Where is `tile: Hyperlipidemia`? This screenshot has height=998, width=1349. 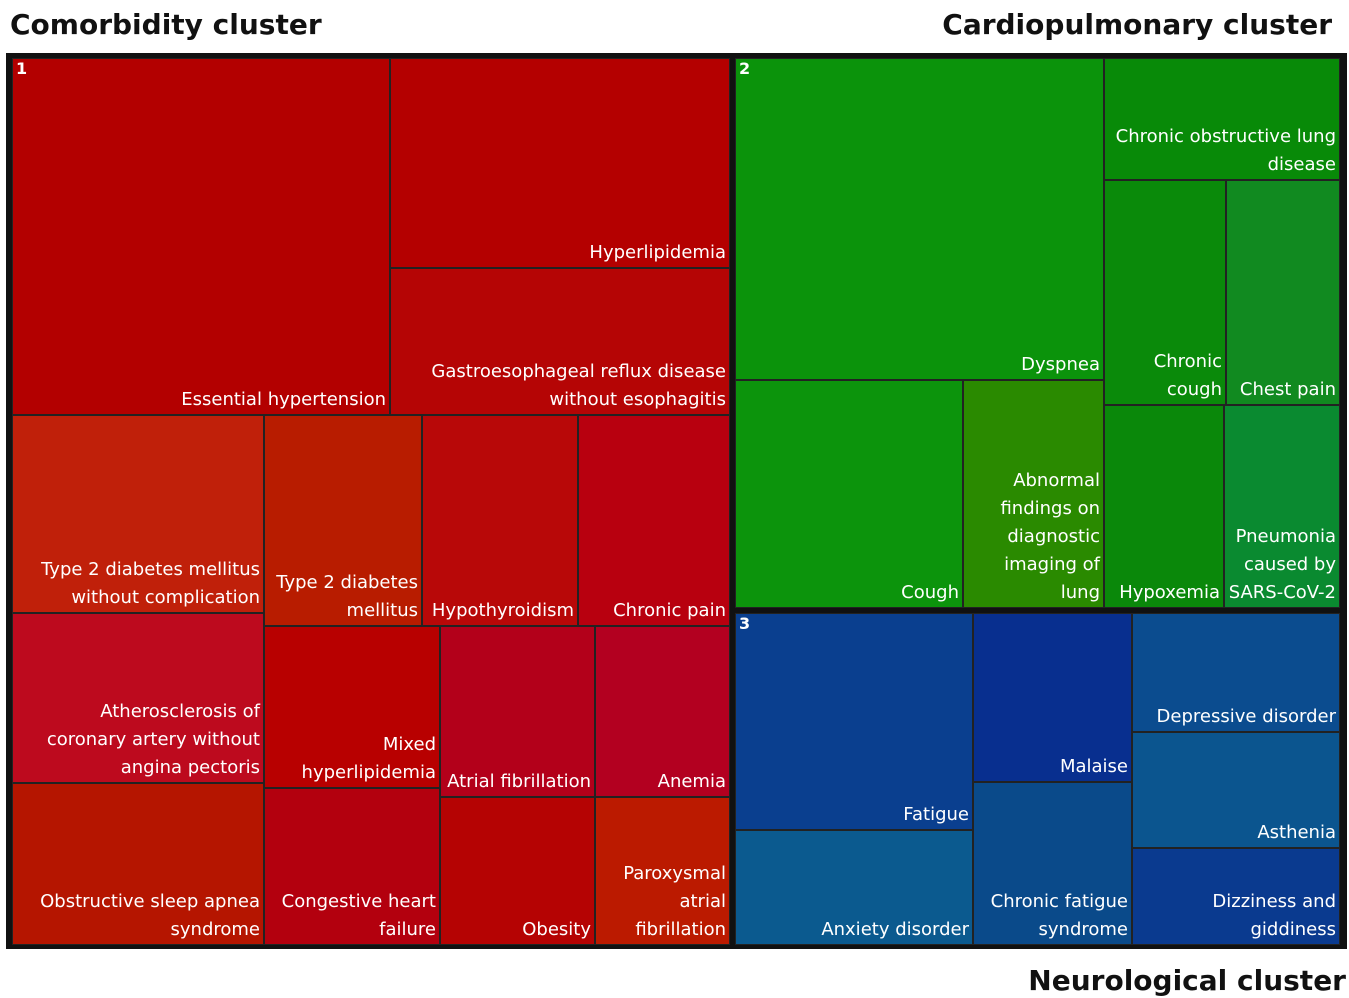
tile: Hyperlipidemia is located at coordinates (560, 163).